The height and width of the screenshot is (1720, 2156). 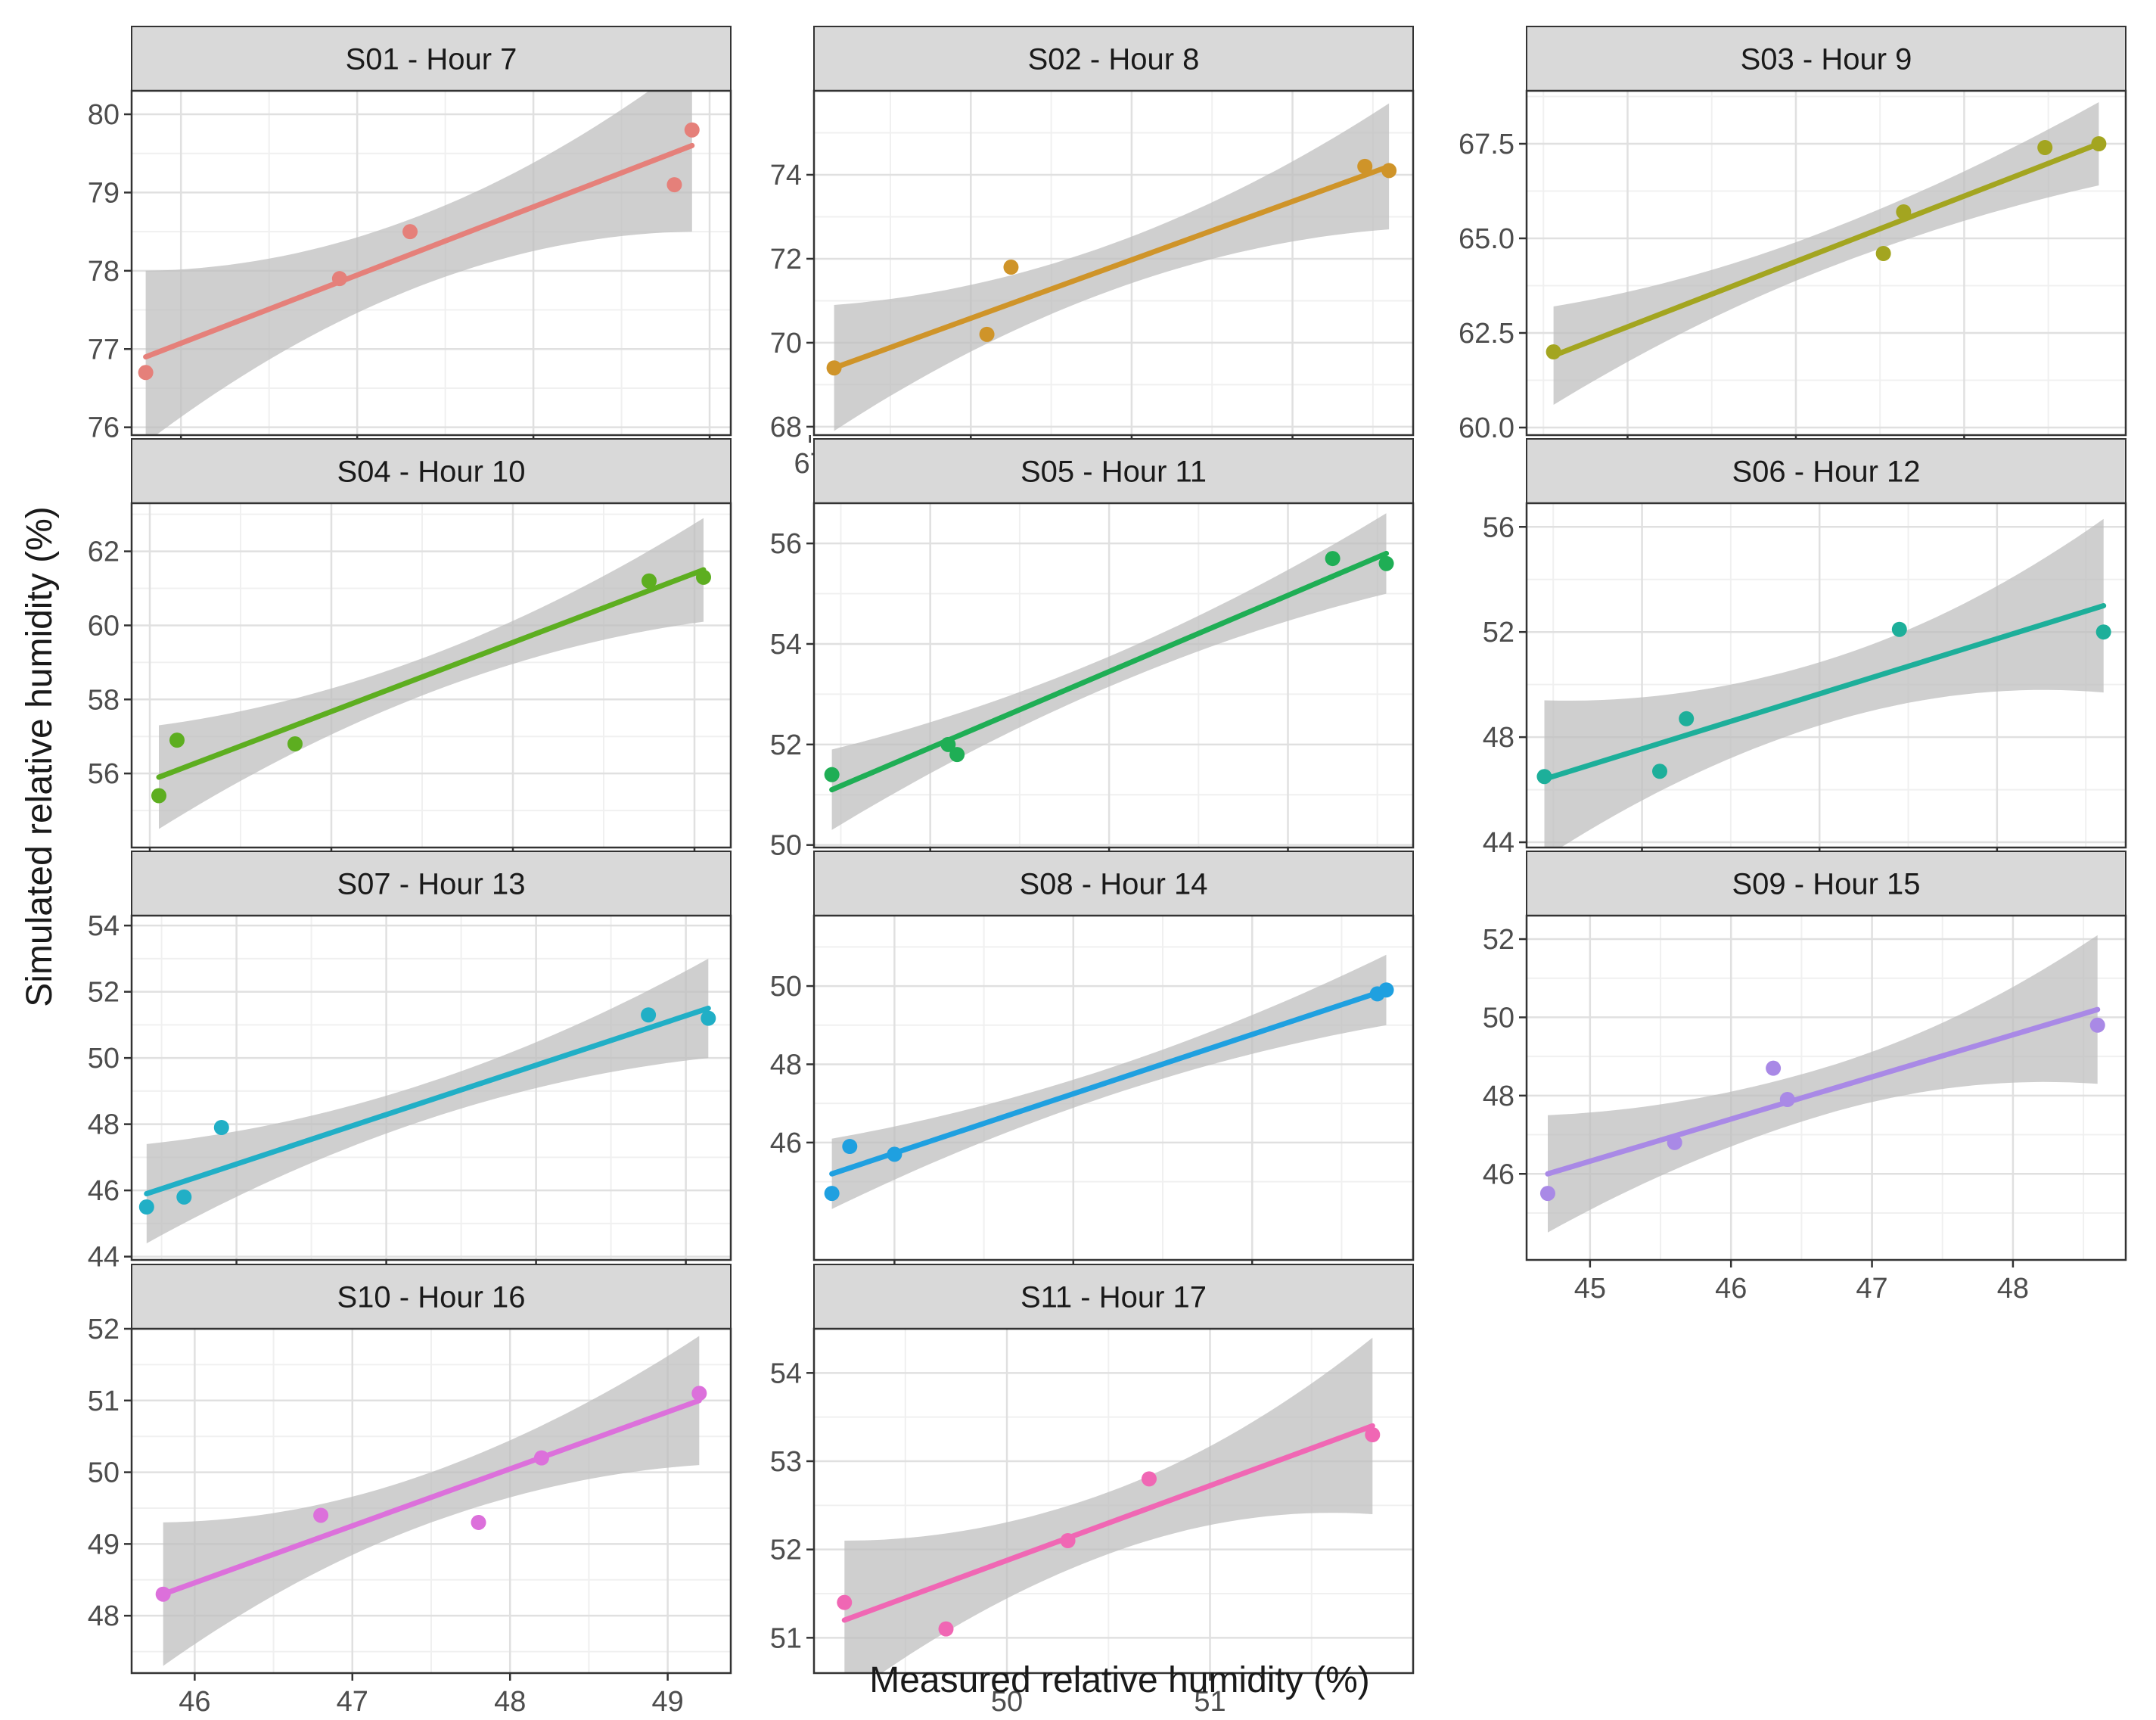 I want to click on panel-5: S05 - Hour 1150525450525456, so click(x=1092, y=665).